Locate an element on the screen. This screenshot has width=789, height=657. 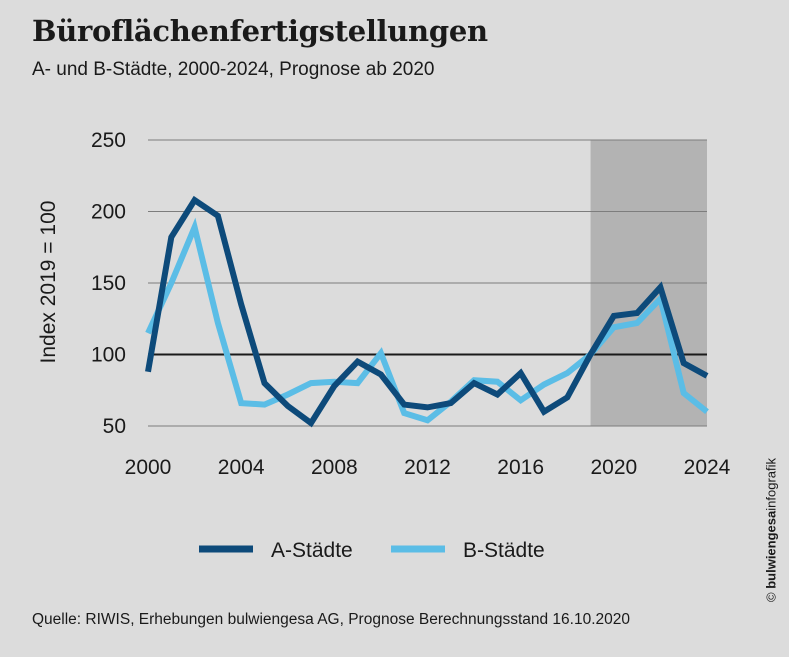
y-tick-label-50: 50 is located at coordinates (114, 426).